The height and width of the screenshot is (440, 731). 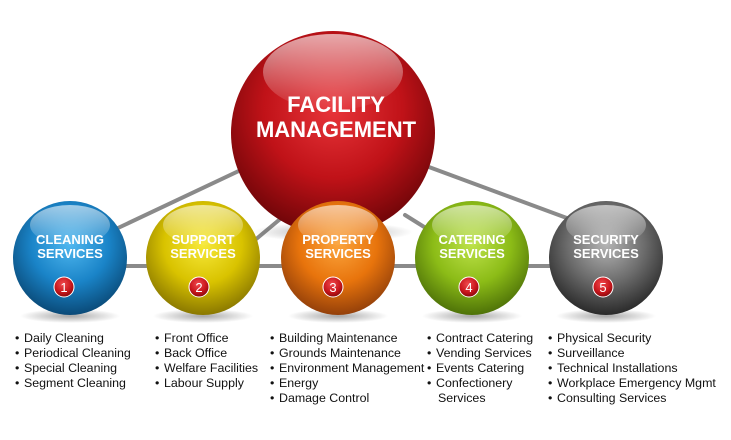 I want to click on service-2-line2: SERVICES, so click(x=203, y=253).